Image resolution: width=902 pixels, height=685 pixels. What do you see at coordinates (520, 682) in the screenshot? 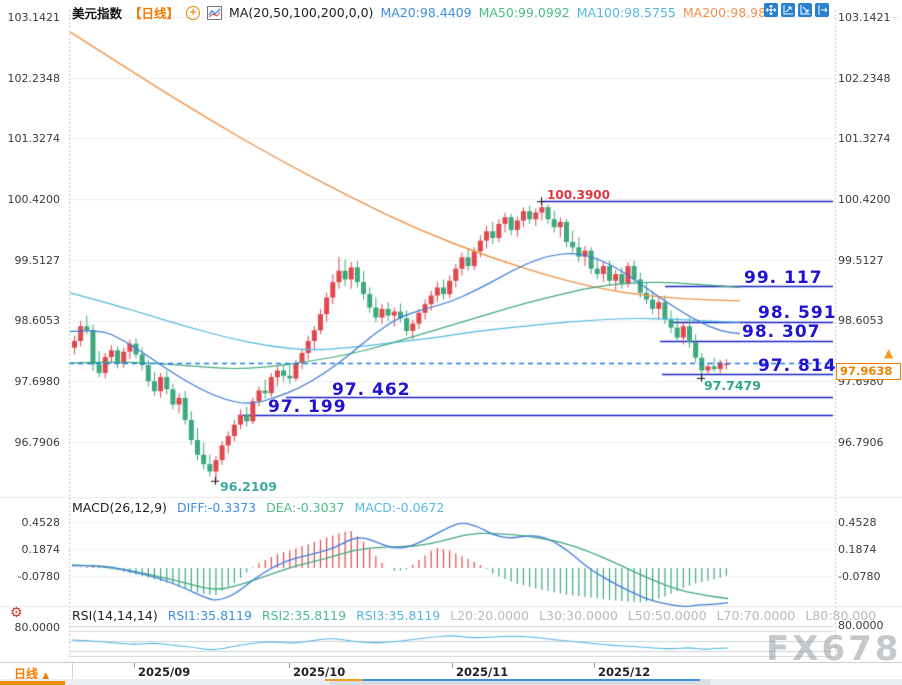
I see `scrollbar-thumb` at bounding box center [520, 682].